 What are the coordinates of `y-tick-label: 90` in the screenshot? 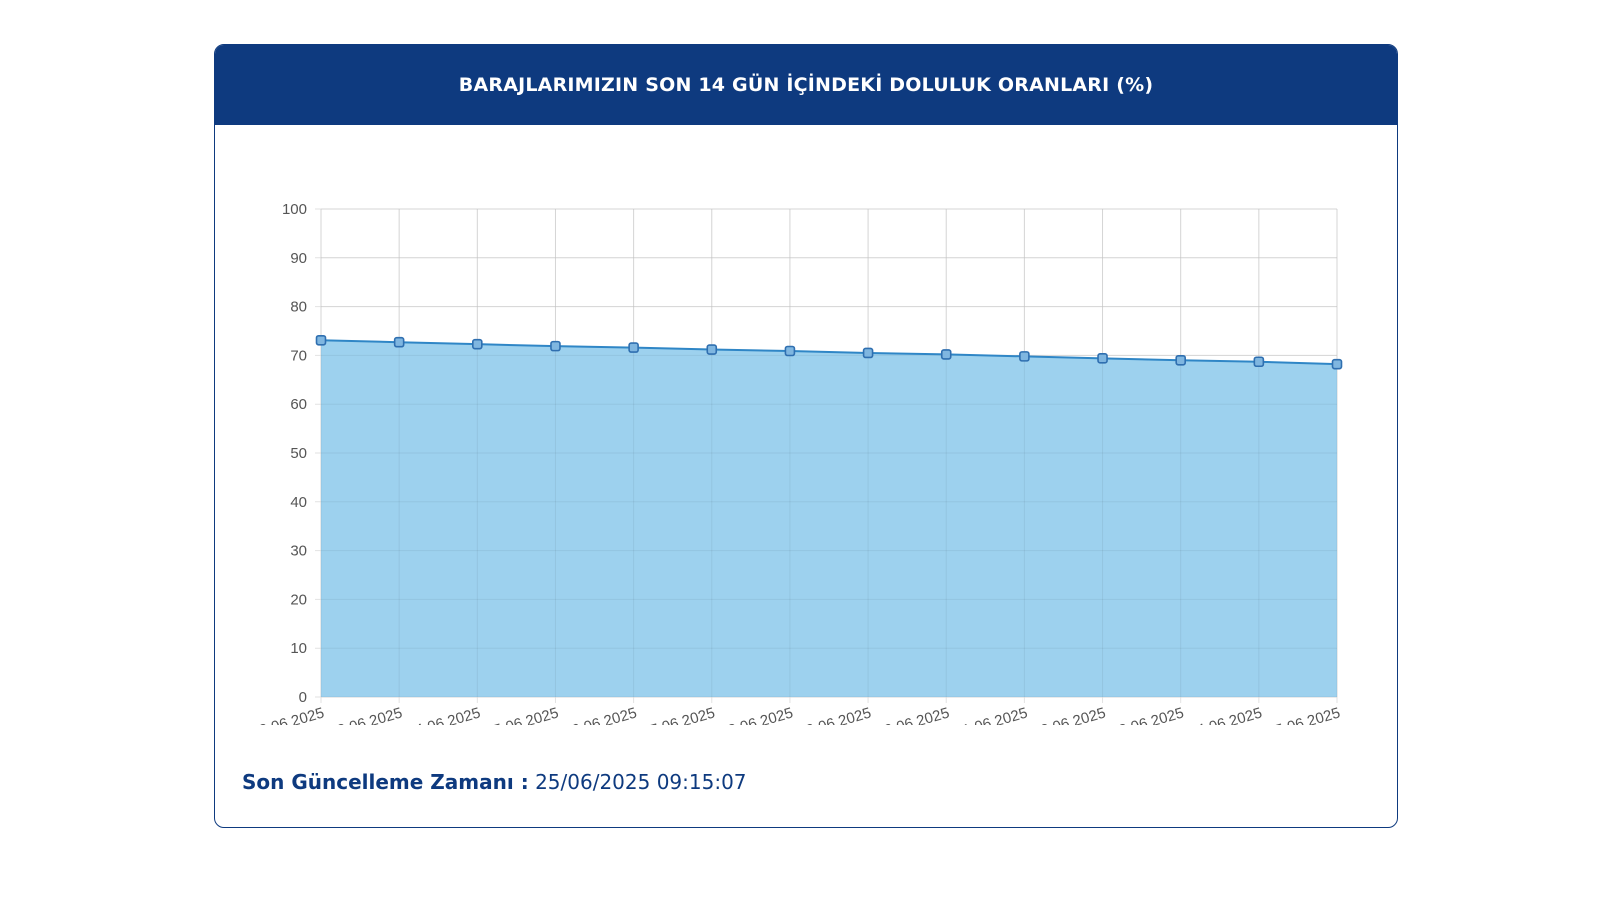 It's located at (298, 258).